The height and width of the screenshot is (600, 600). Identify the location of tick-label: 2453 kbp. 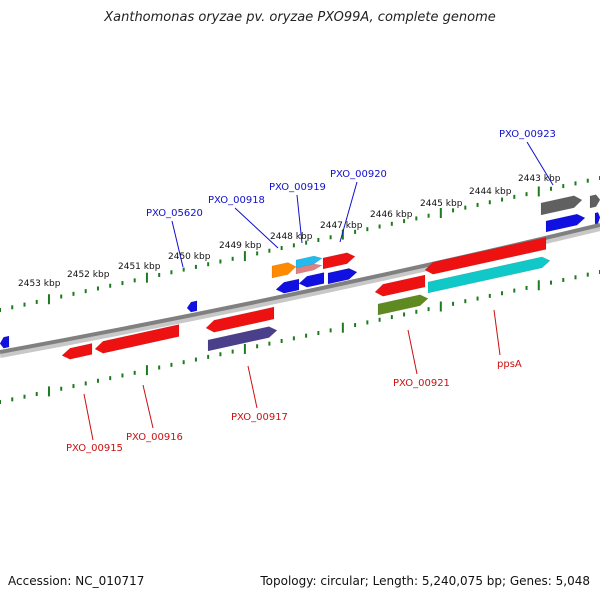
(39, 284).